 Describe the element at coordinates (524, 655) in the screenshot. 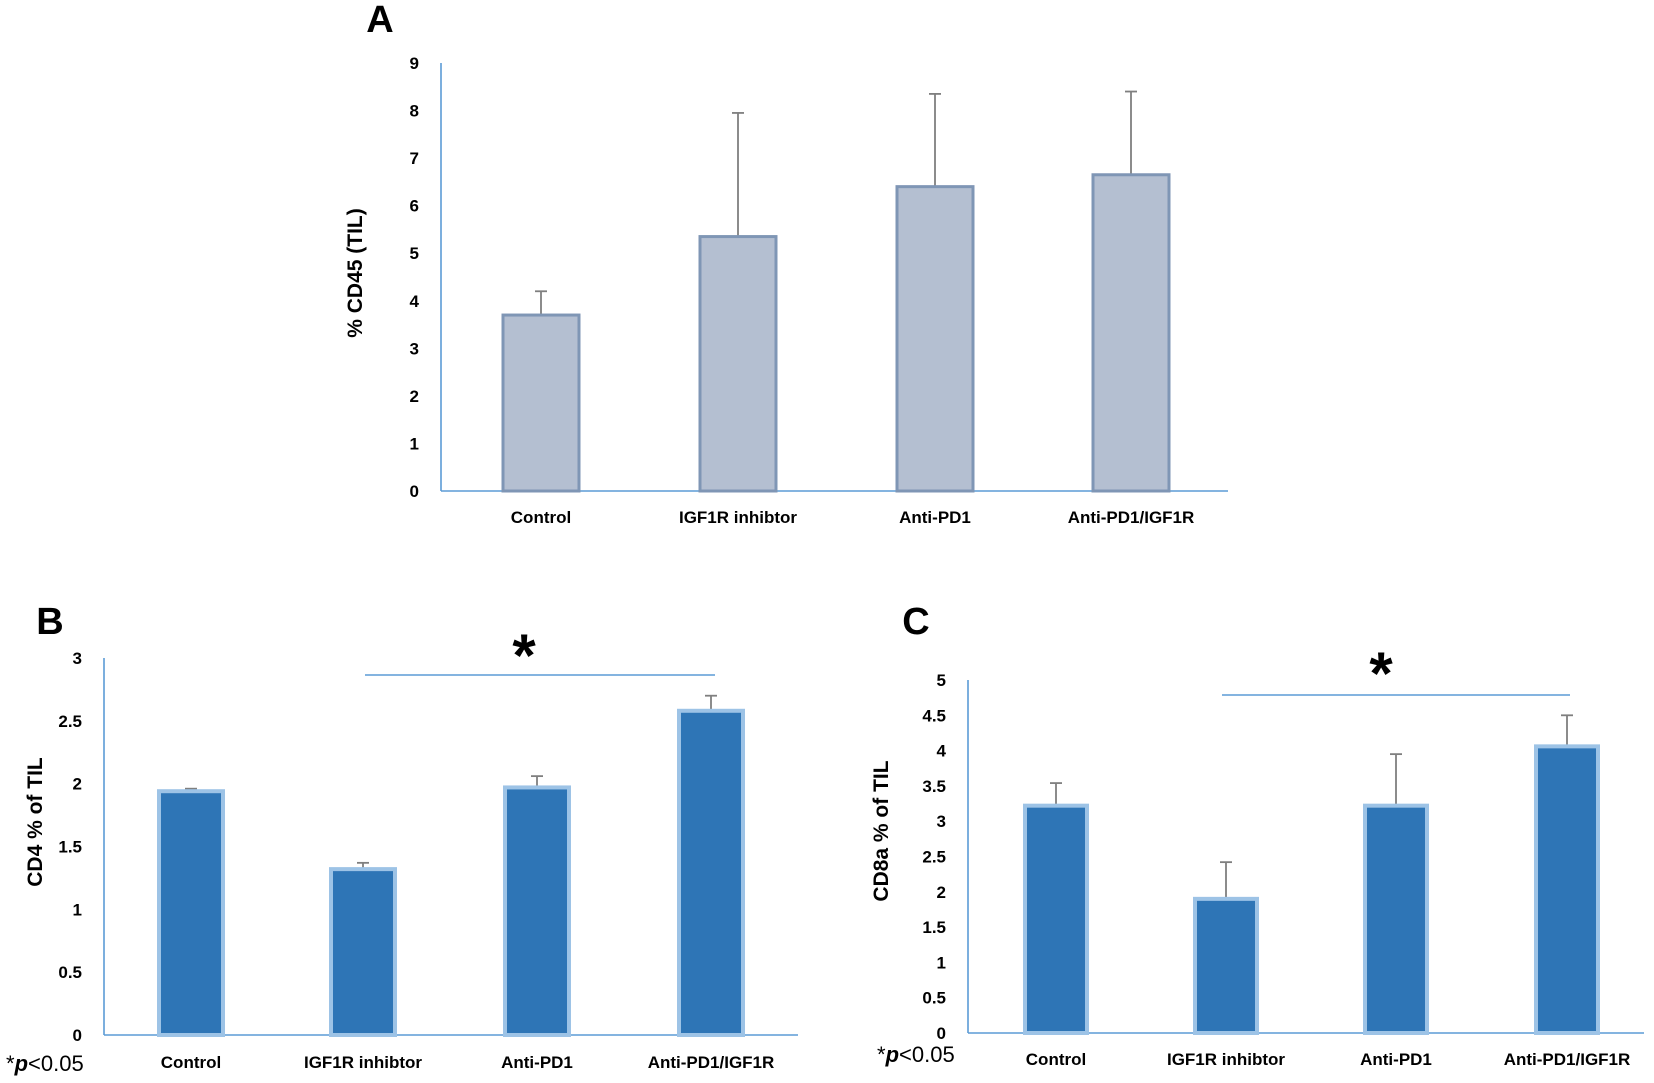

I see `panel-b-significance-star: *` at that location.